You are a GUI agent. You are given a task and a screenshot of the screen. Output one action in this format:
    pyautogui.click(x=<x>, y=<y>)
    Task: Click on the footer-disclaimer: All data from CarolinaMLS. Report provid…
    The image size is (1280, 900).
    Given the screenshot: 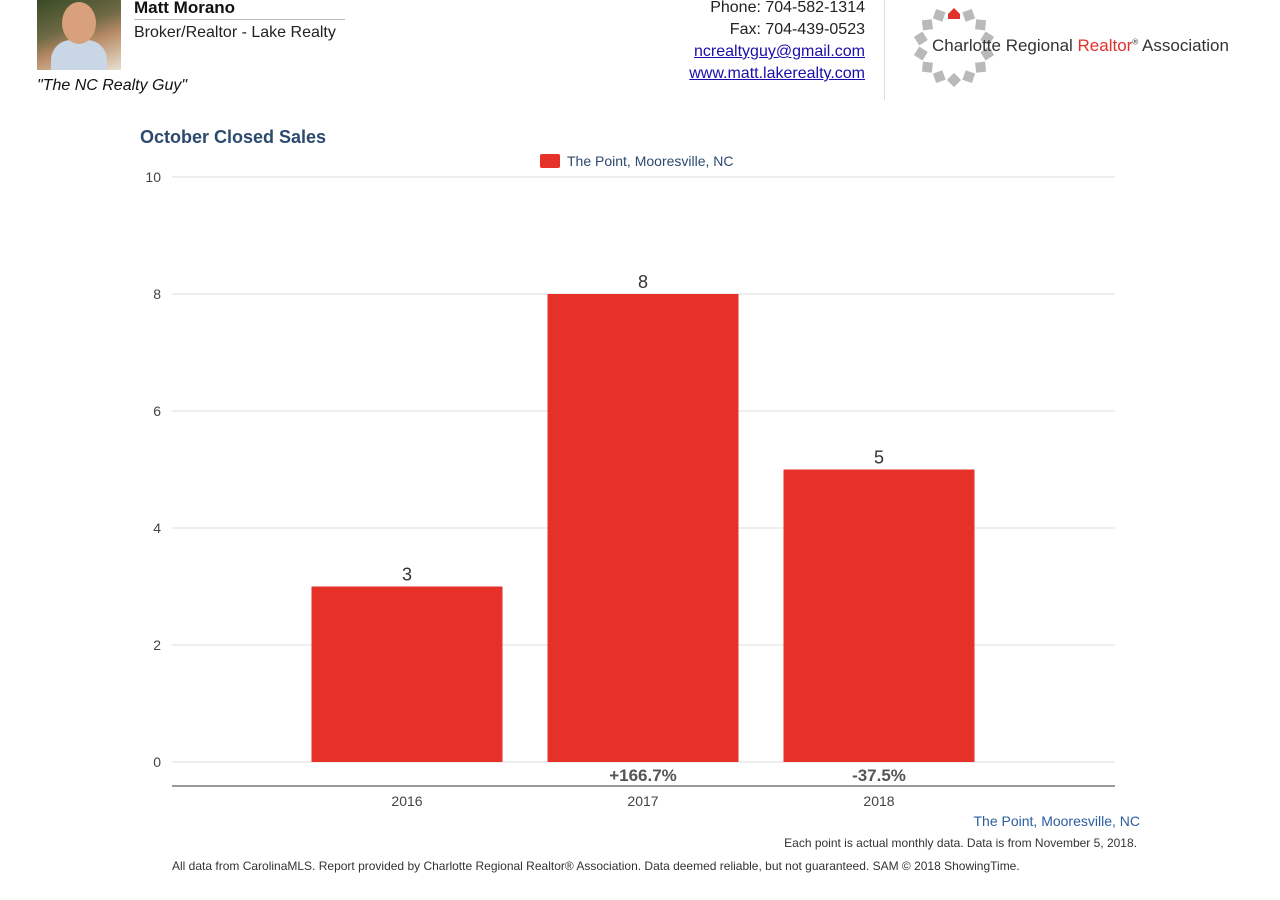 What is the action you would take?
    pyautogui.click(x=596, y=866)
    